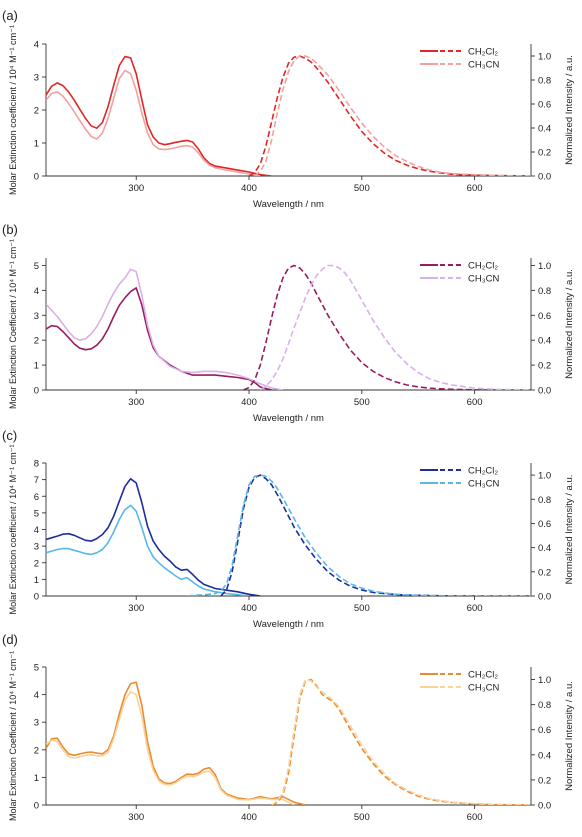  I want to click on panel-label: (a), so click(10, 15).